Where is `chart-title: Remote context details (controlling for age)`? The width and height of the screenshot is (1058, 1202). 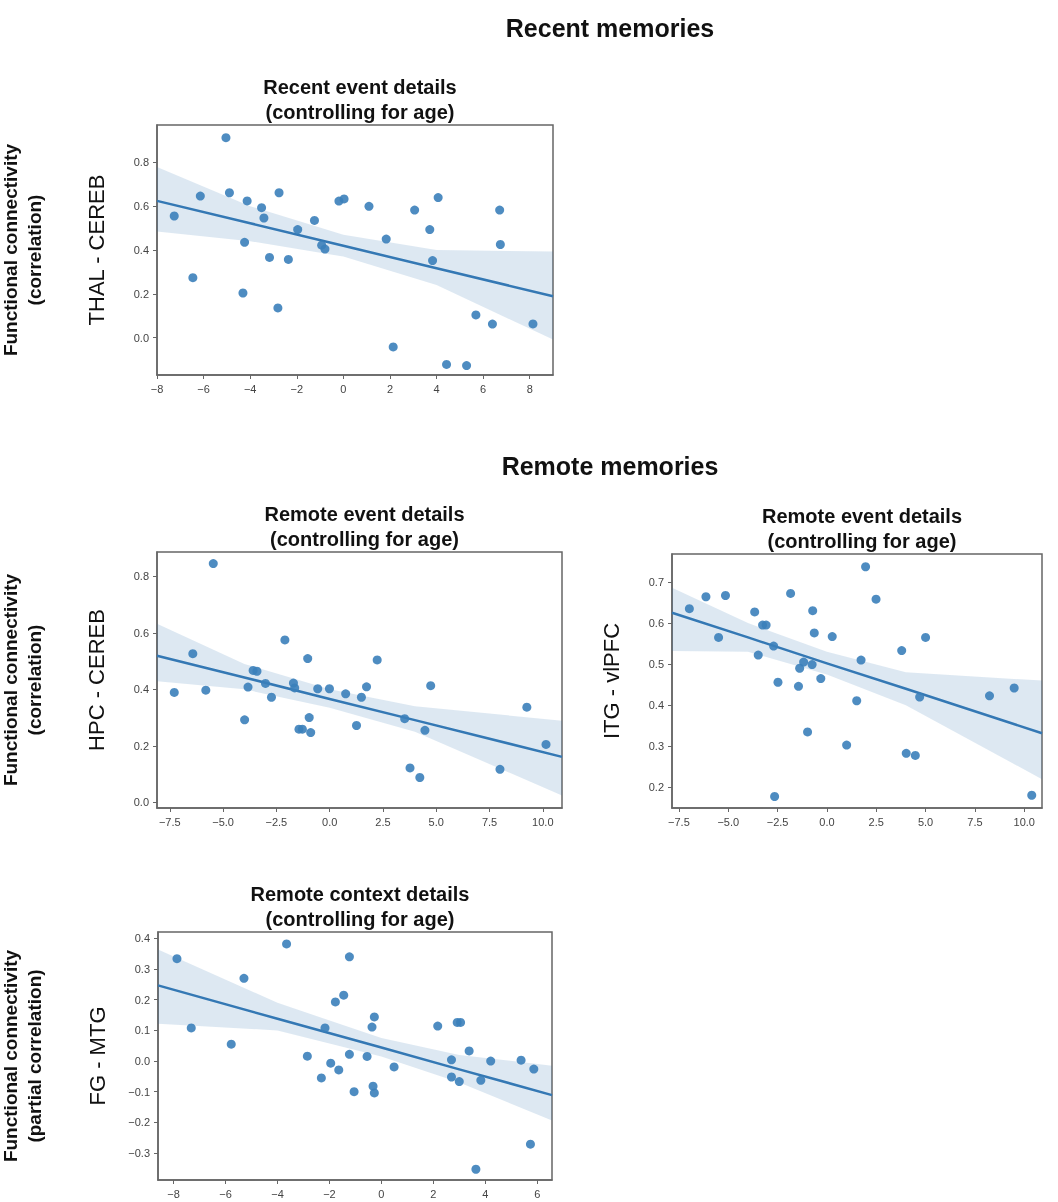 chart-title: Remote context details (controlling for age) is located at coordinates (360, 906).